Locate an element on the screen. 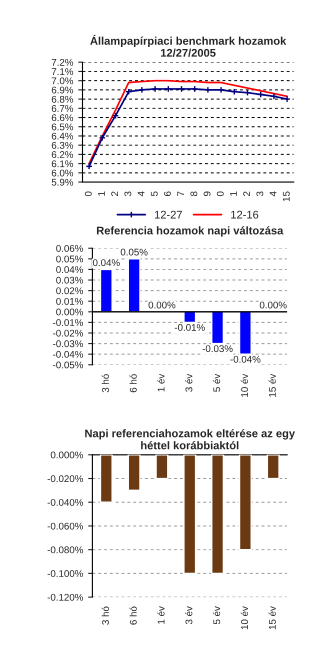 The image size is (330, 662). legend-label: 12-16 is located at coordinates (244, 214).